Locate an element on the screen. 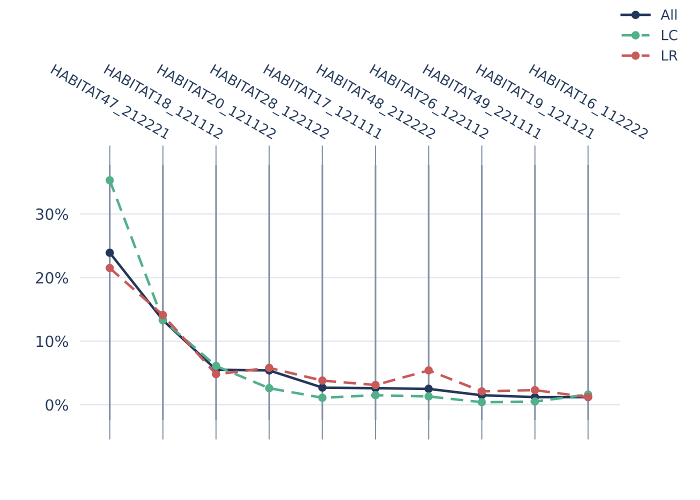  y-tick-label: 10% is located at coordinates (52, 342).